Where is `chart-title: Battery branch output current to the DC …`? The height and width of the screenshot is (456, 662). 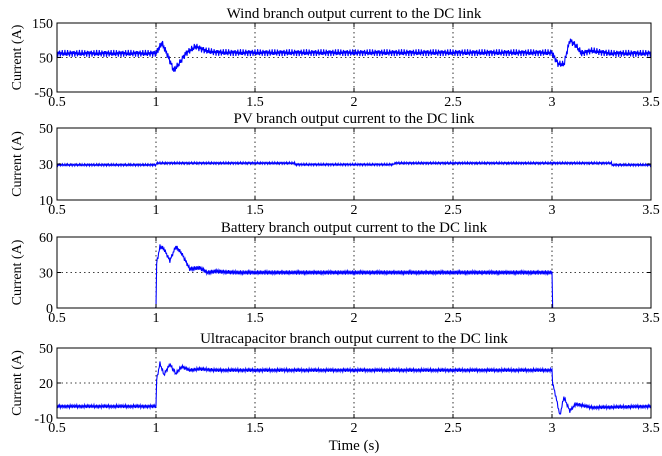 chart-title: Battery branch output current to the DC … is located at coordinates (354, 228).